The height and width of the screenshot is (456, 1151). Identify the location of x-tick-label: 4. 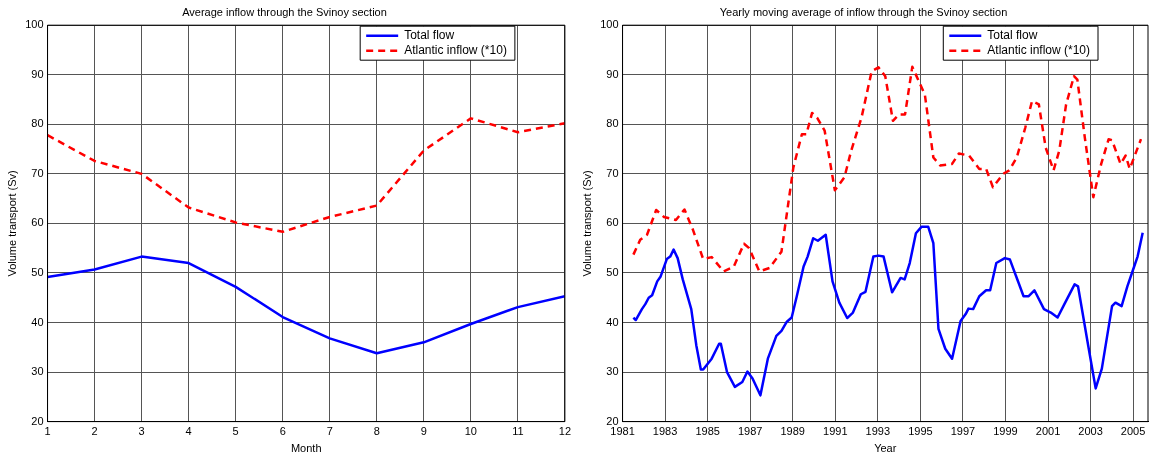
(188, 431).